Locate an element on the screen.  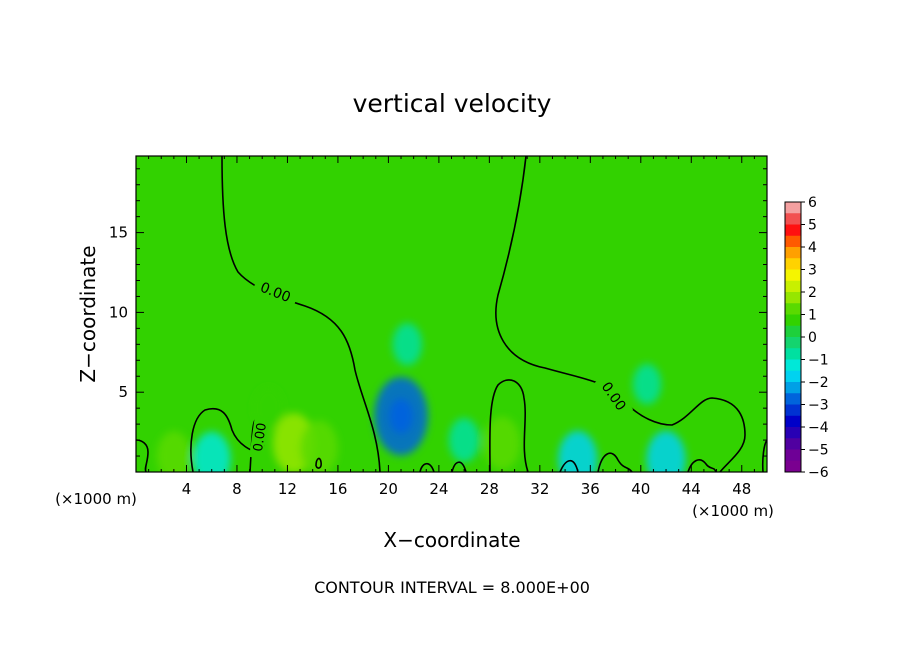
x-tick-label: 4 is located at coordinates (187, 489).